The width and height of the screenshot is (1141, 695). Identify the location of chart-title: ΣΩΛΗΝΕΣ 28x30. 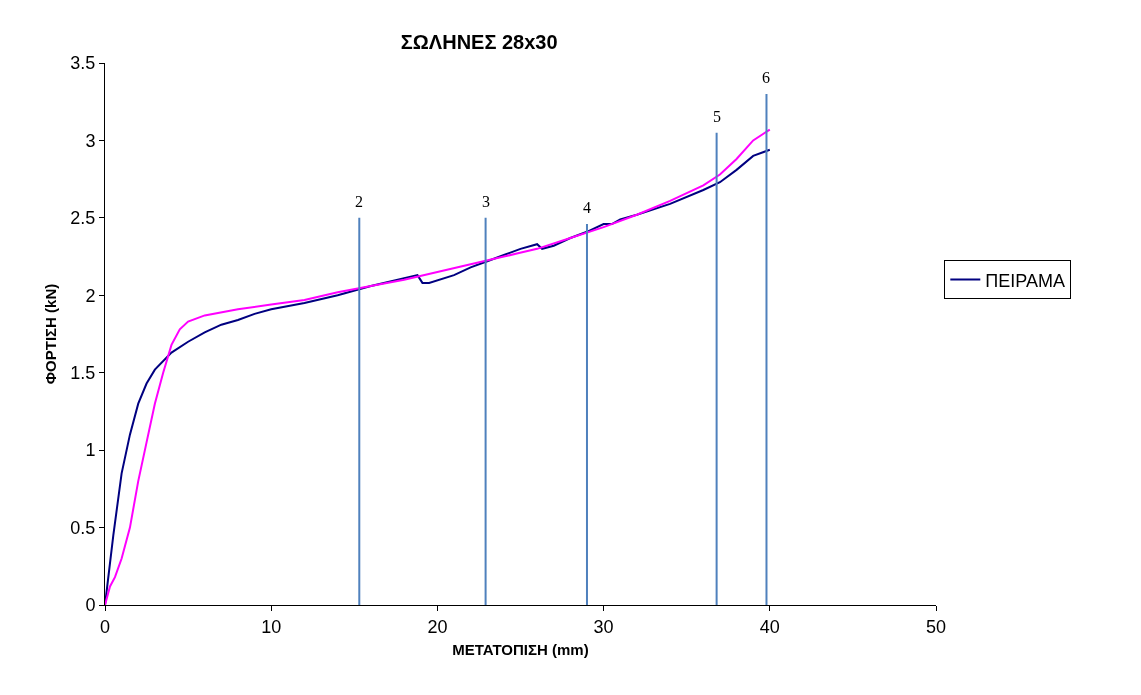
(479, 41).